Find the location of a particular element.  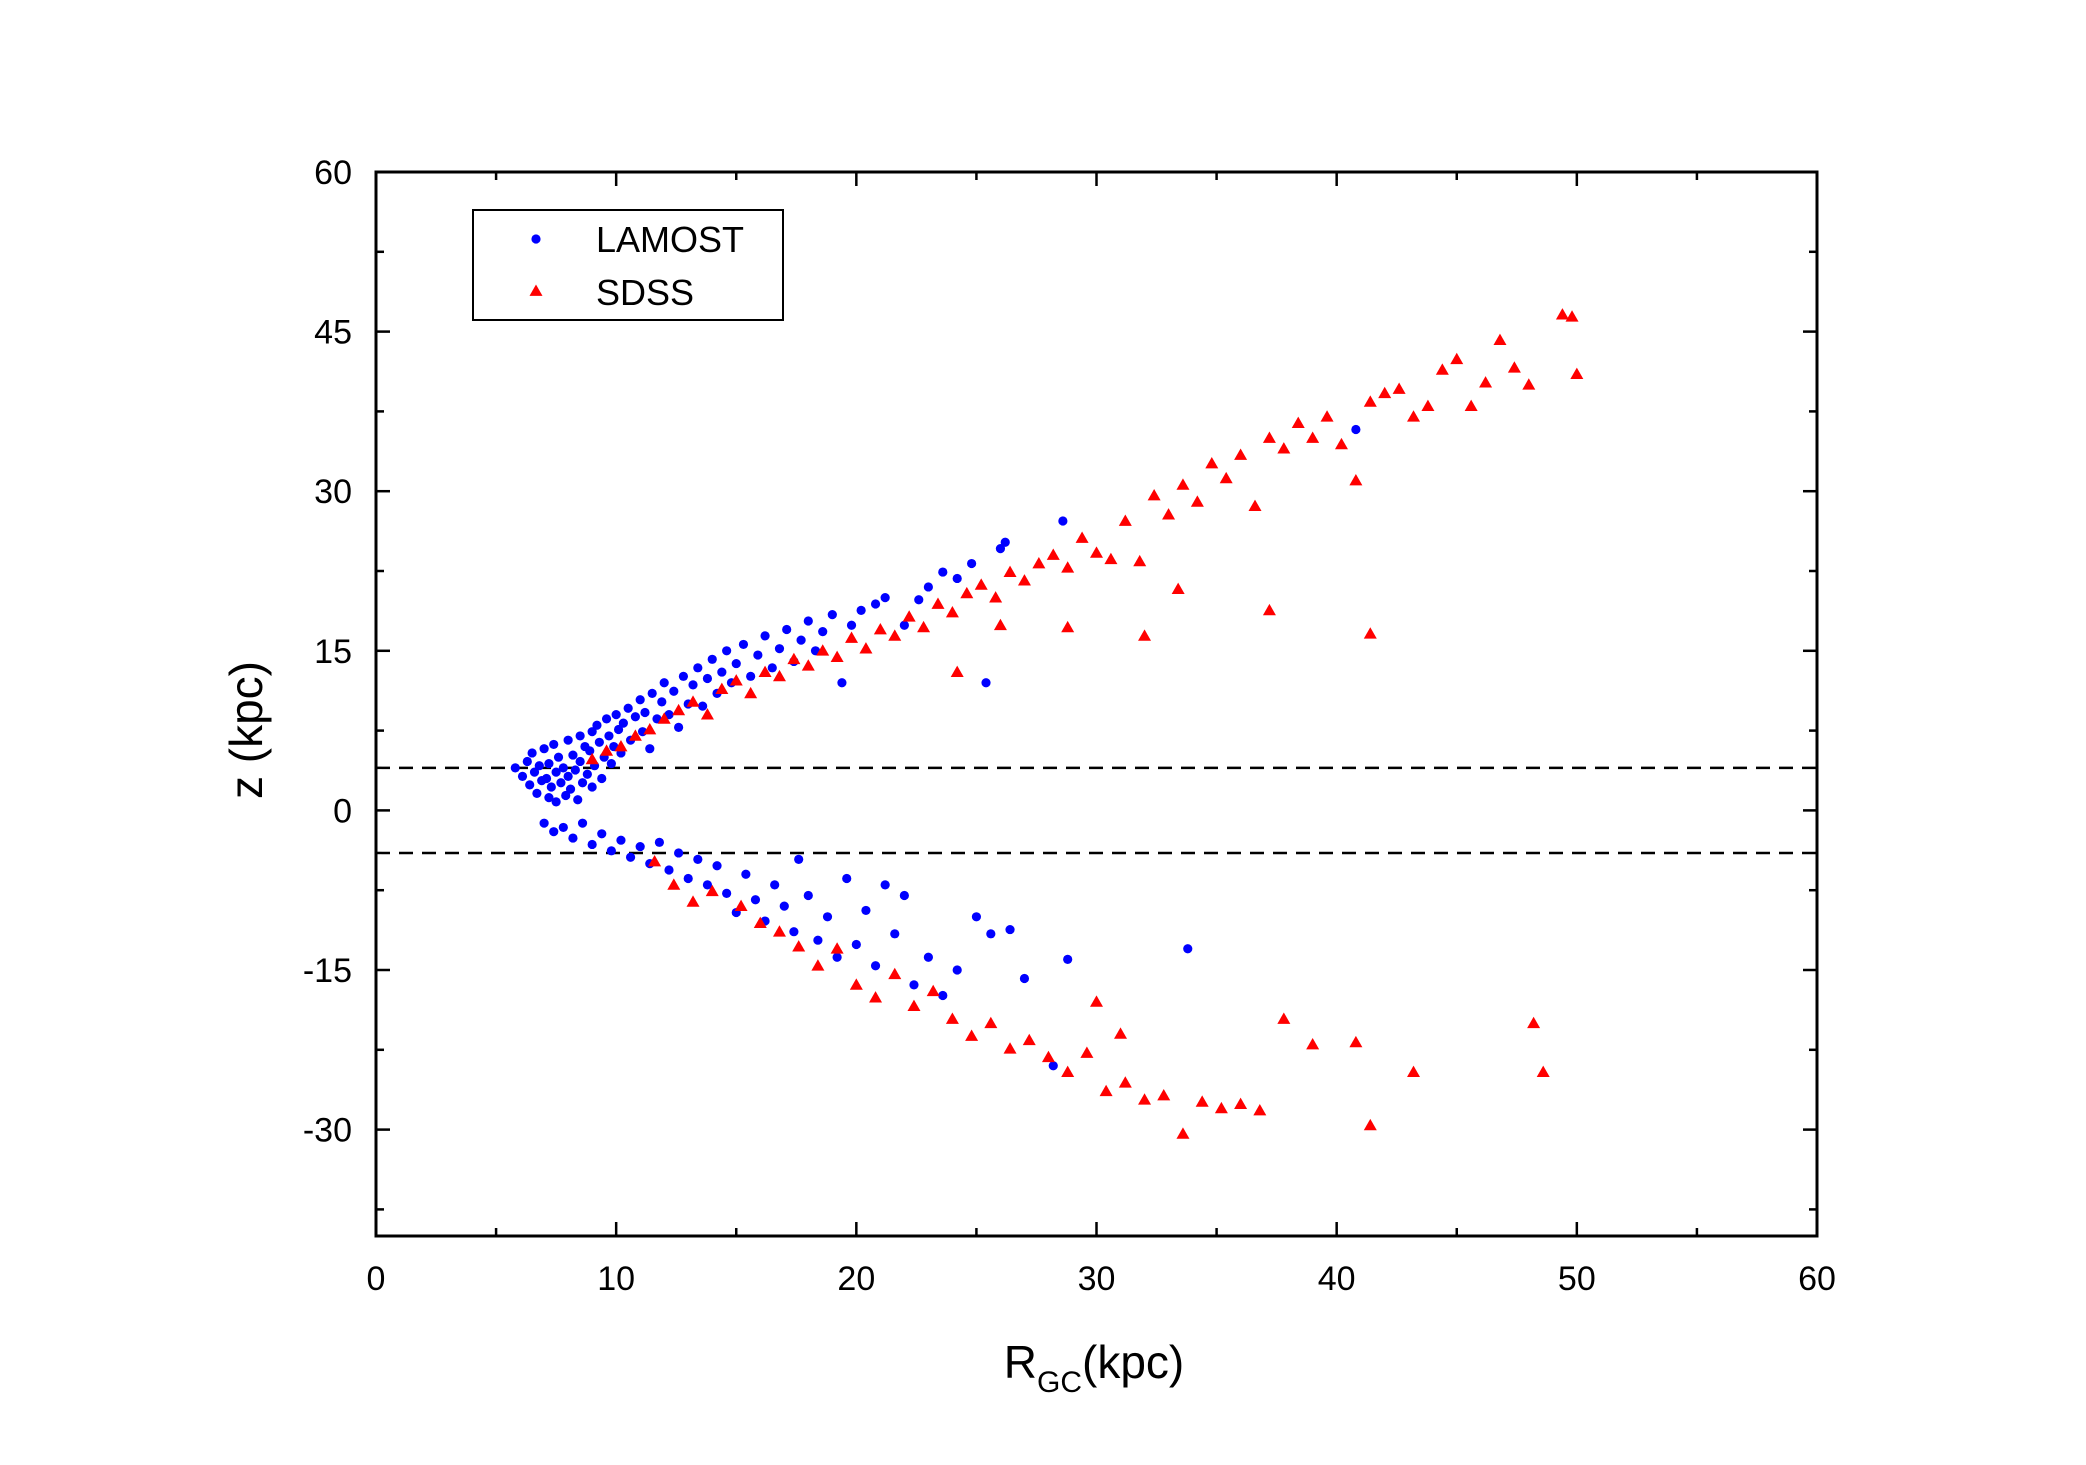

x-axis-title-main: R is located at coordinates (1020, 1362).